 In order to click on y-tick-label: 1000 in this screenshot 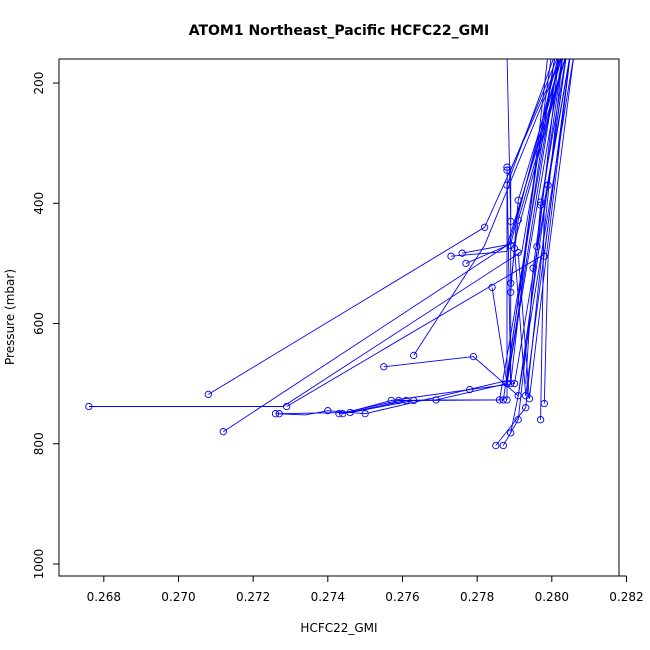, I will do `click(39, 564)`.